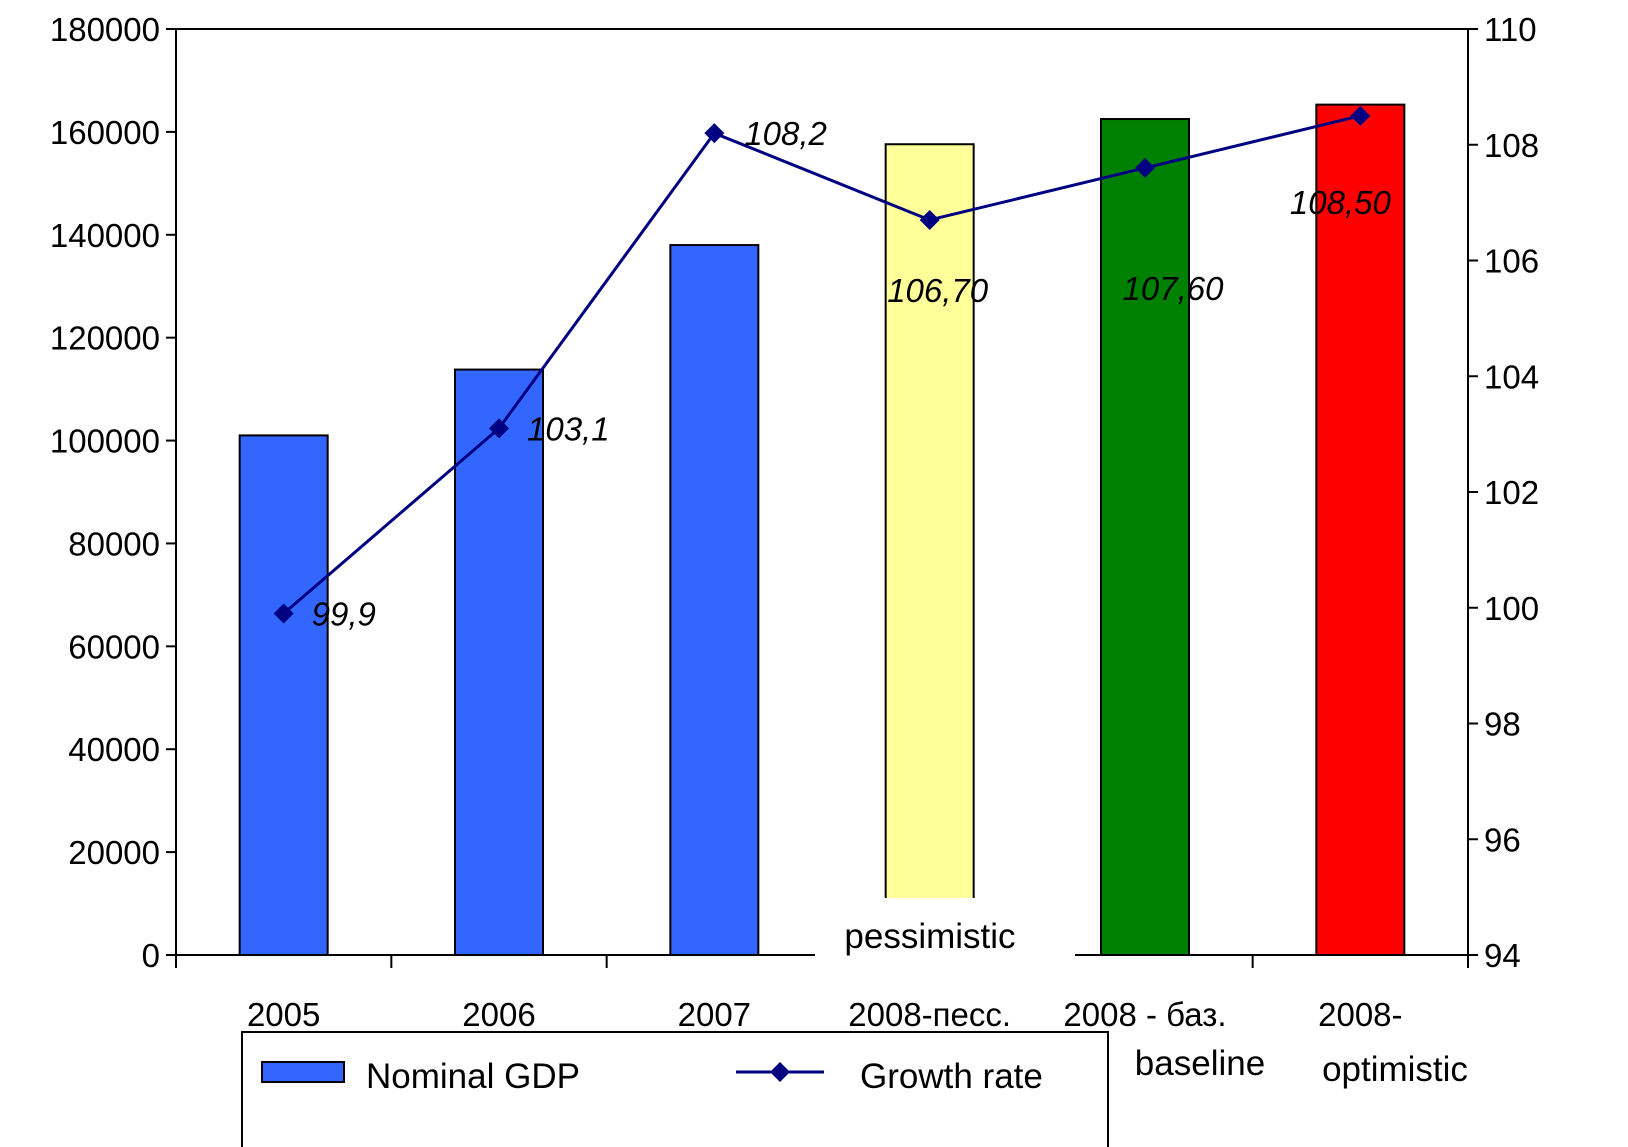 The image size is (1628, 1147). Describe the element at coordinates (499, 428) in the screenshot. I see `growth-rate-point-2006` at that location.